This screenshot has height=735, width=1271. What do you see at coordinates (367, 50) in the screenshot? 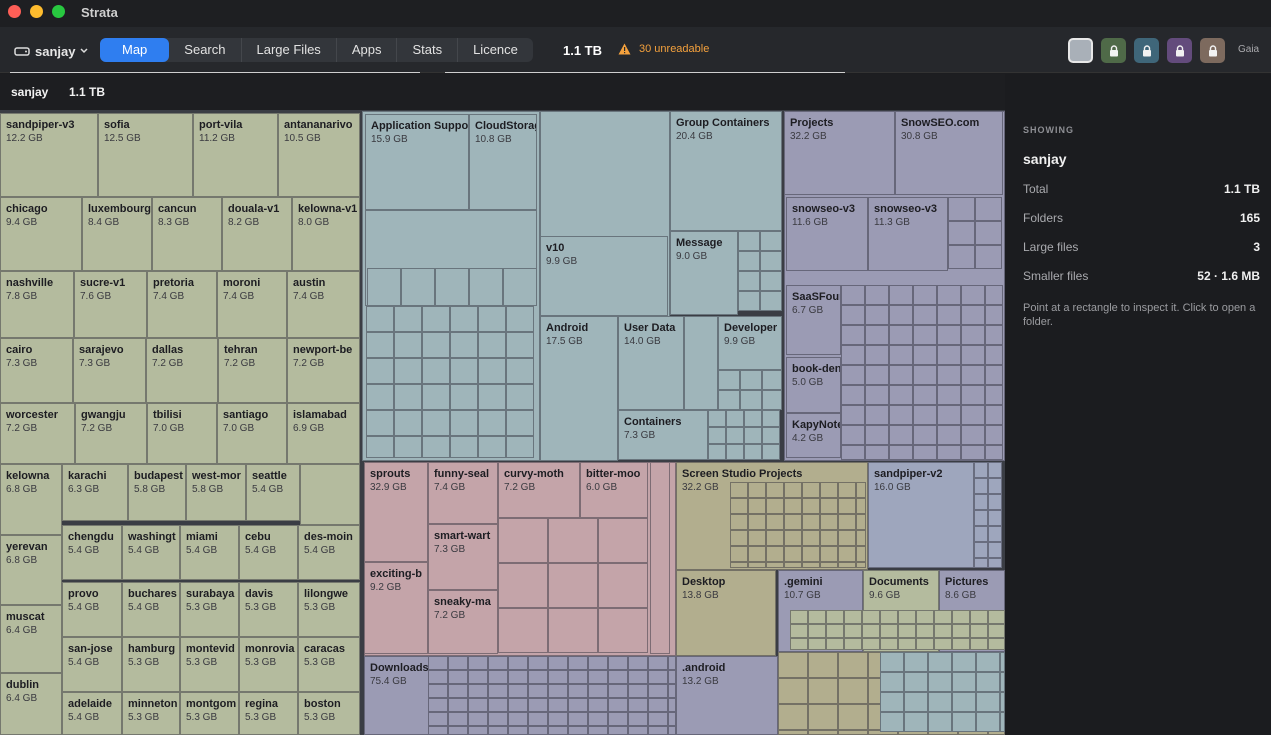
I see `tab-apps: Apps` at bounding box center [367, 50].